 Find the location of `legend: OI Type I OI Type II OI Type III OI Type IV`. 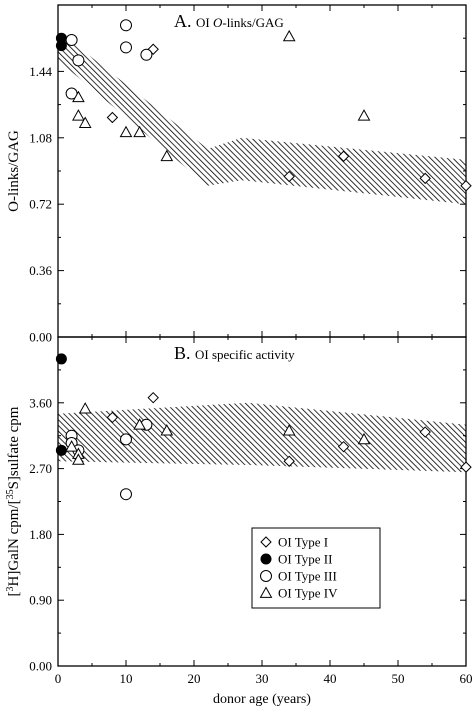

legend: OI Type I OI Type II OI Type III OI Type IV is located at coordinates (316, 568).